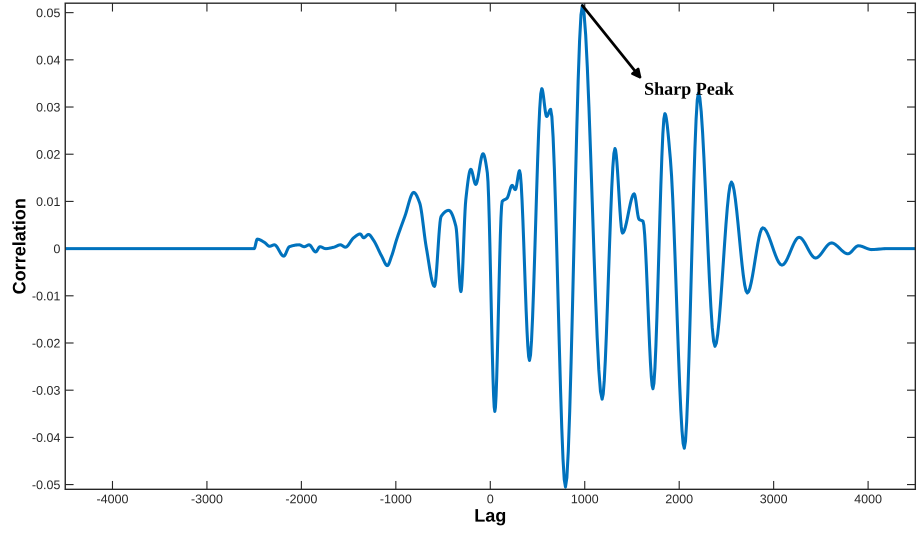 The width and height of the screenshot is (919, 533). What do you see at coordinates (585, 499) in the screenshot?
I see `x-tick-label: 1000` at bounding box center [585, 499].